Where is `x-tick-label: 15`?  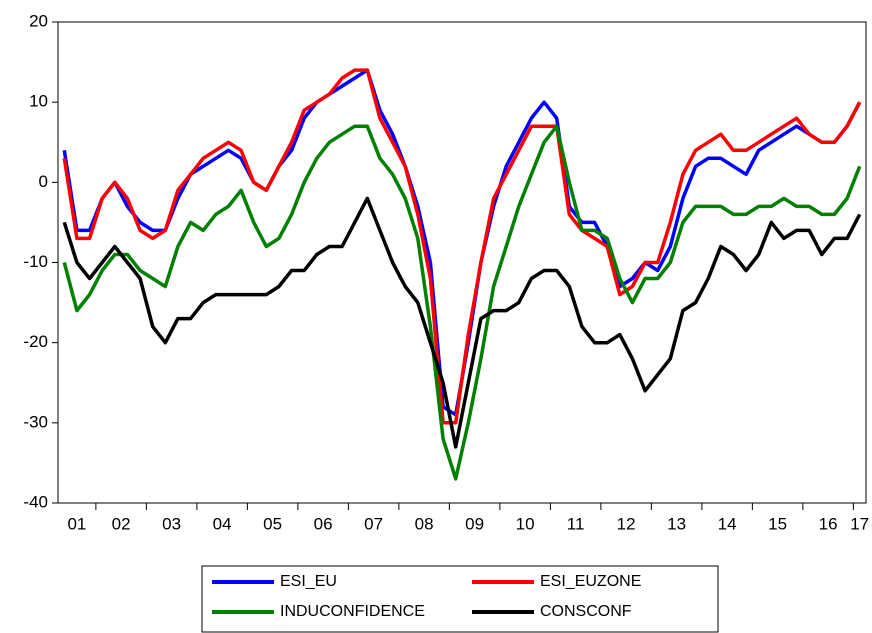 x-tick-label: 15 is located at coordinates (777, 523).